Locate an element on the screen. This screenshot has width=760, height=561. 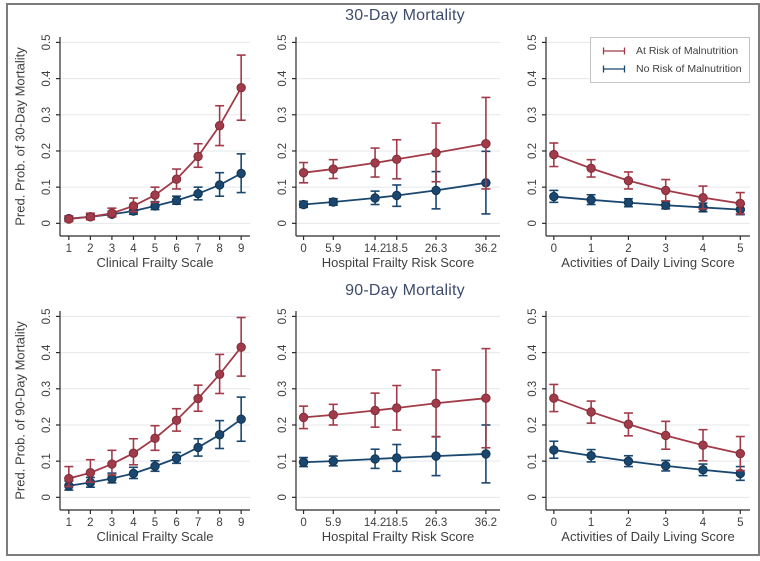
svg-text:Pred. Prob. of 30-Day Mortalit: Pred. Prob. of 30-Day Mortality is located at coordinates (20, 136).